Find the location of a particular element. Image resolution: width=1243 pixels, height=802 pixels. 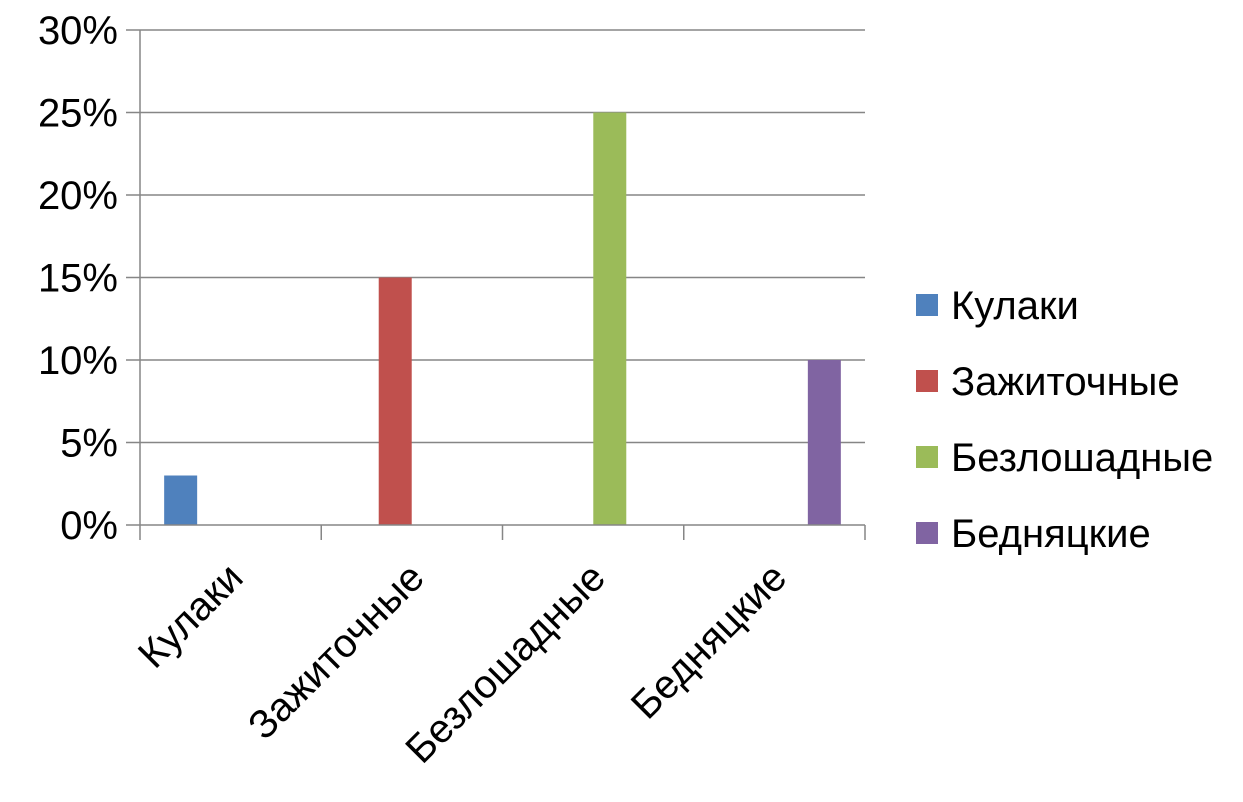

y-tick-labels: 0% 5% 10% 15% 20% 25% 30% is located at coordinates (78, 278).